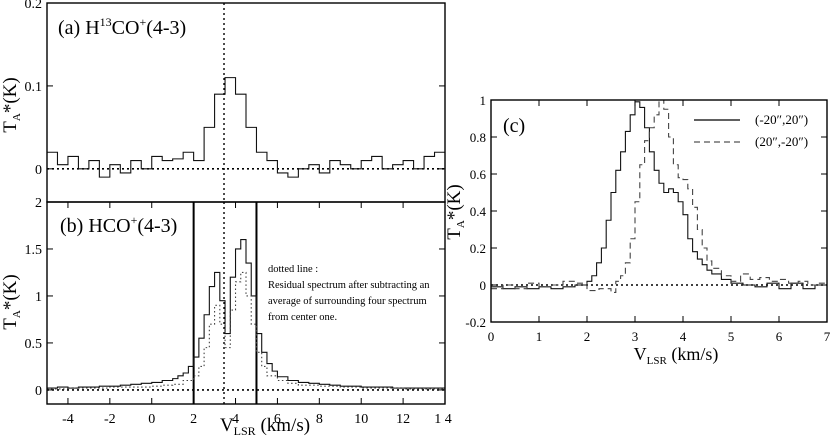 The height and width of the screenshot is (439, 831). What do you see at coordinates (781, 141) in the screenshot?
I see `legend-dashed-label: (20″,-20″)` at bounding box center [781, 141].